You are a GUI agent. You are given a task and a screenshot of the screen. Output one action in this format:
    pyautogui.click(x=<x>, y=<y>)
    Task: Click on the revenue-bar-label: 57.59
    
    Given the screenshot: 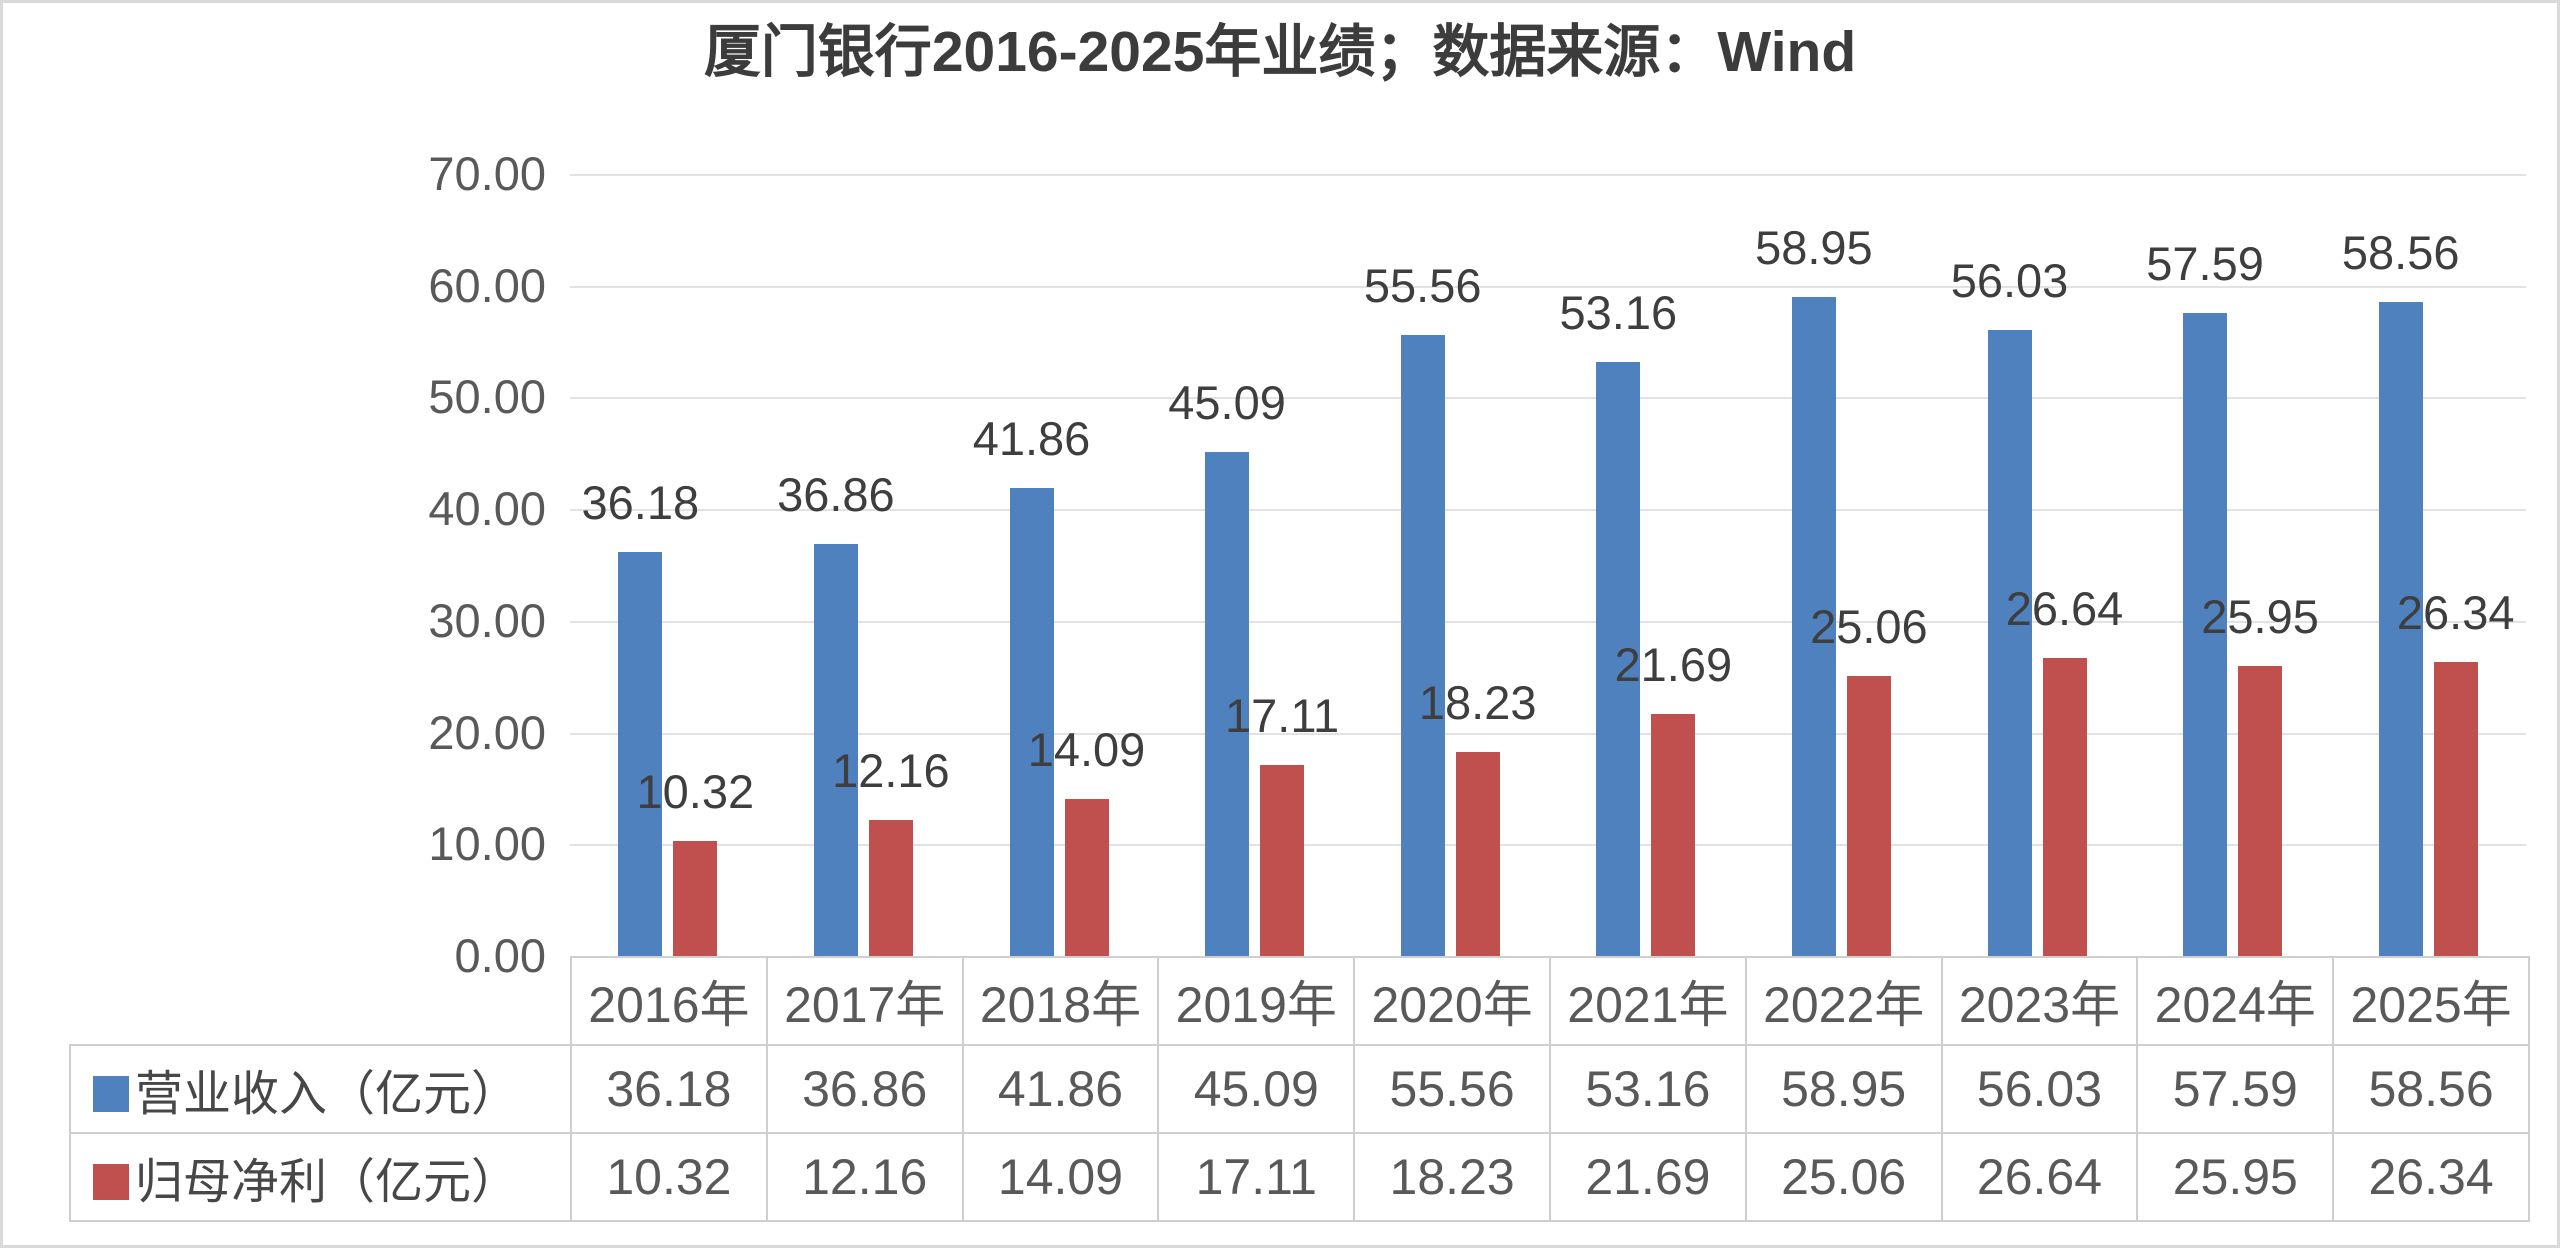 What is the action you would take?
    pyautogui.click(x=2205, y=263)
    